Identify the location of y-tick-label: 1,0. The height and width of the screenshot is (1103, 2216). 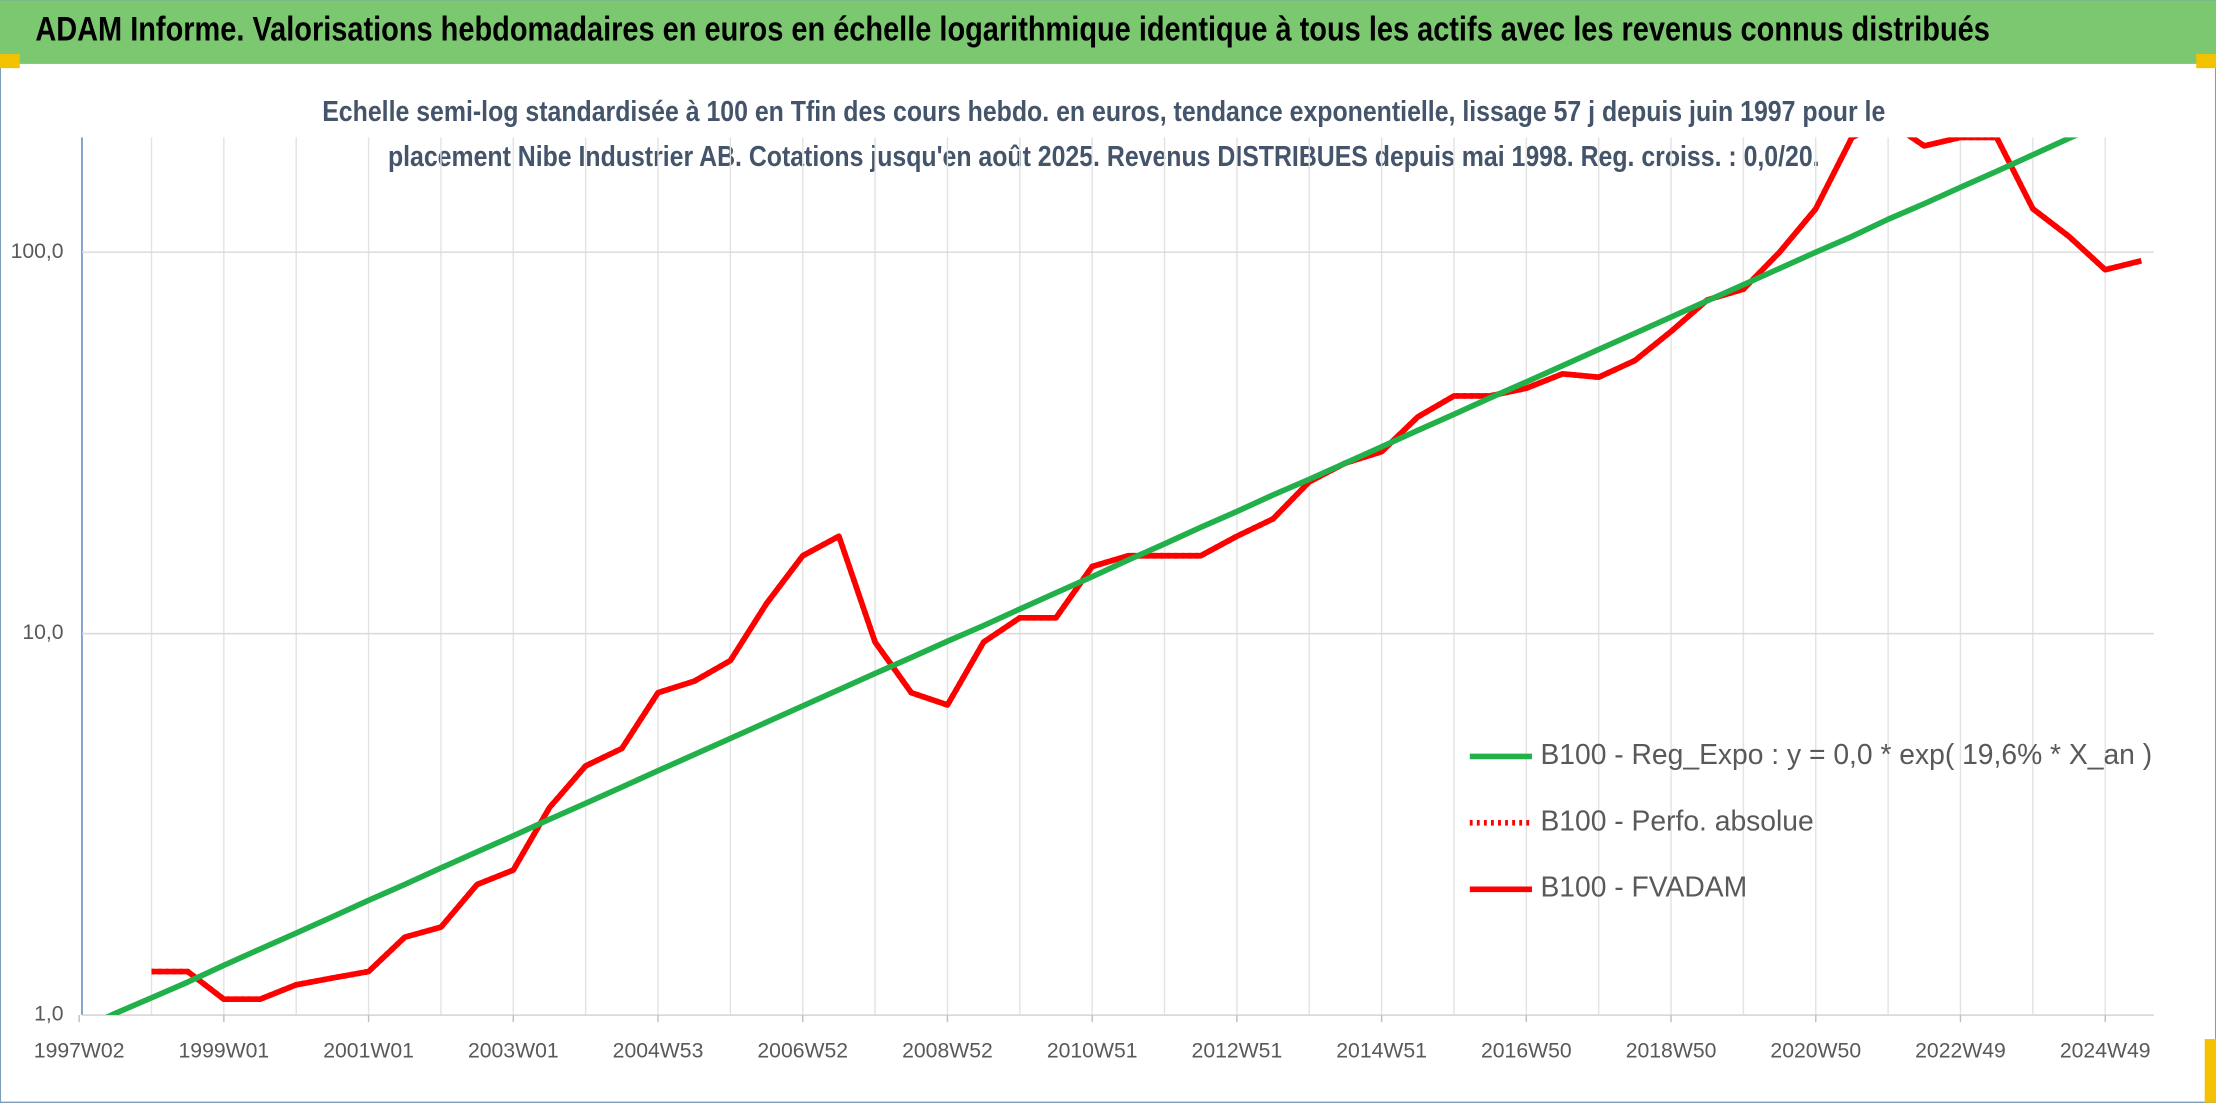
(48, 1014).